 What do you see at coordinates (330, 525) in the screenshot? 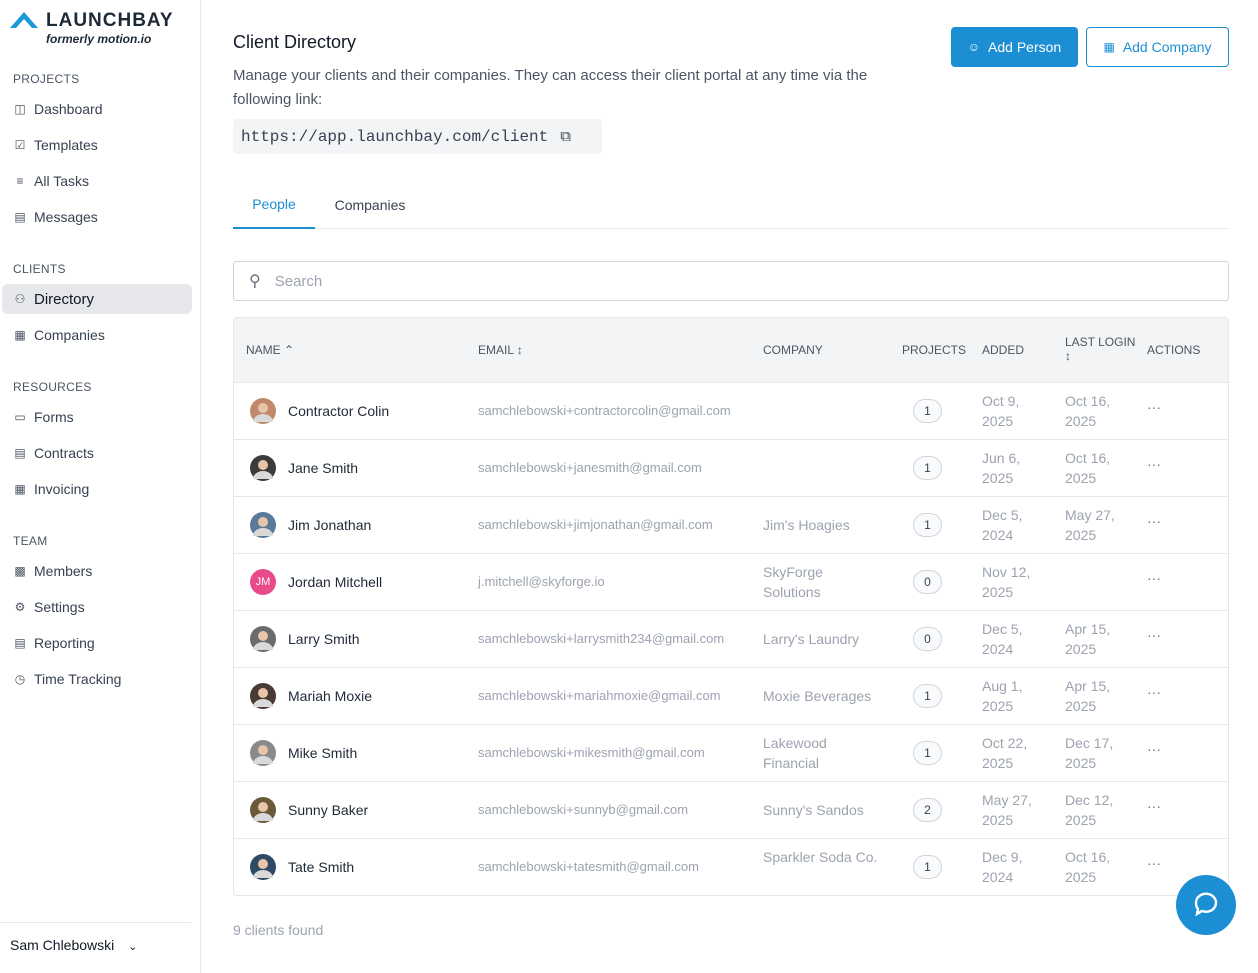
I see `client-name: Jim Jonathan` at bounding box center [330, 525].